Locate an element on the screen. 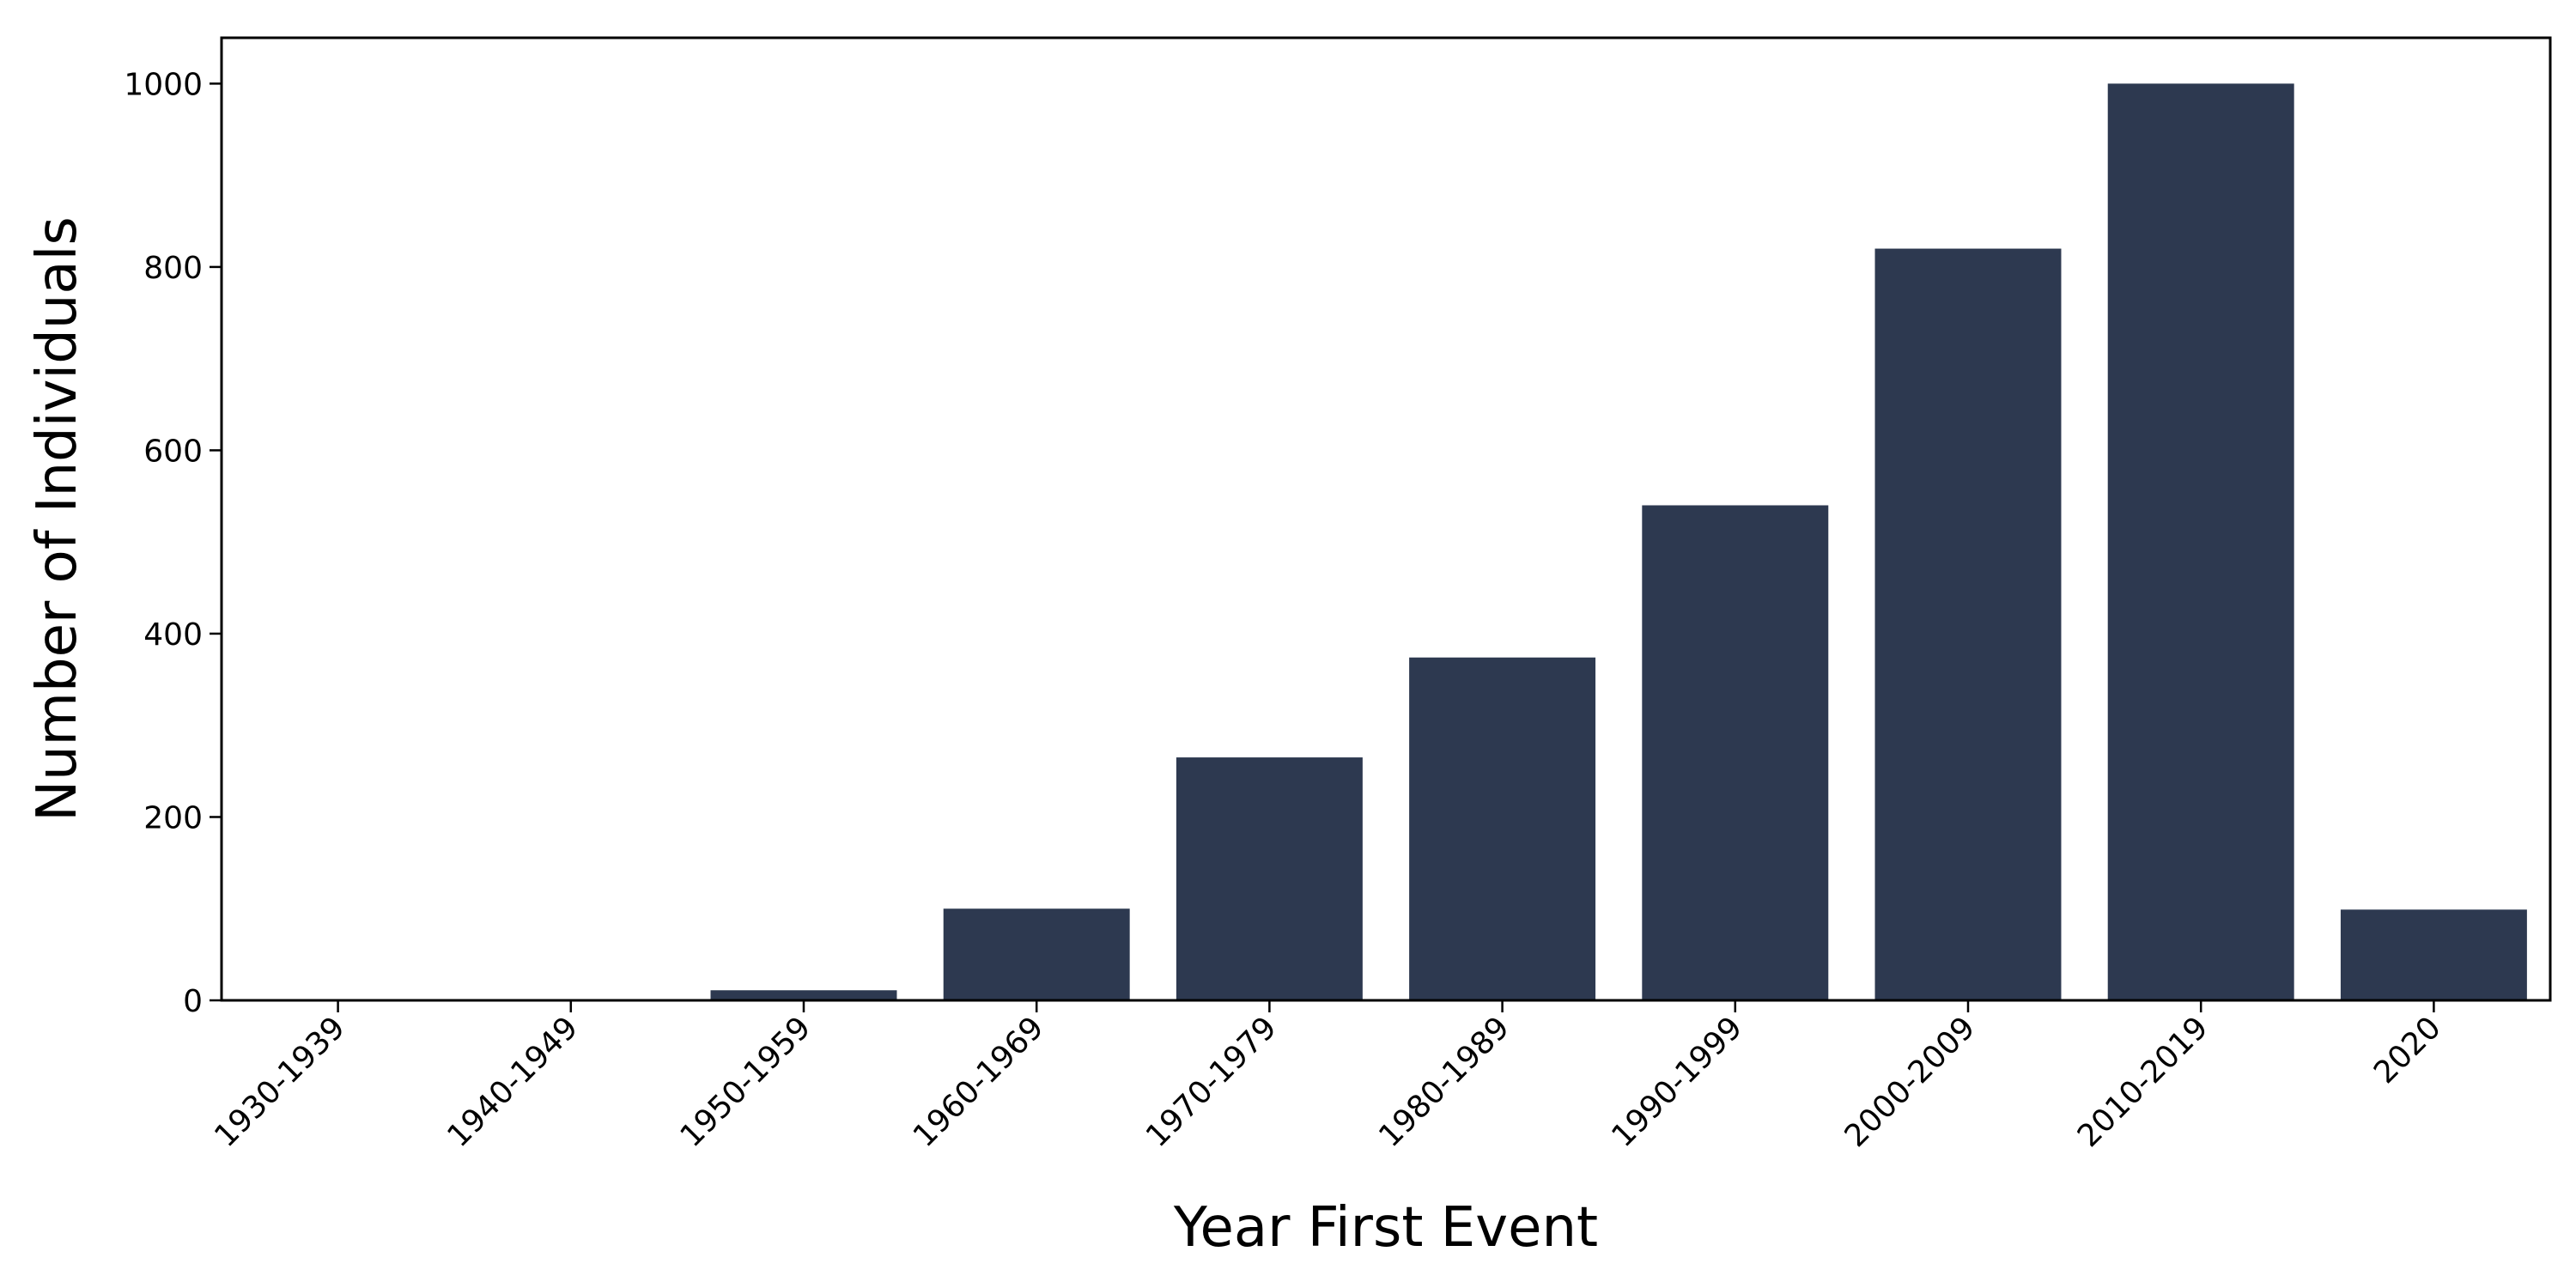 Image resolution: width=2576 pixels, height=1288 pixels. bar-1980-1989 is located at coordinates (1502, 828).